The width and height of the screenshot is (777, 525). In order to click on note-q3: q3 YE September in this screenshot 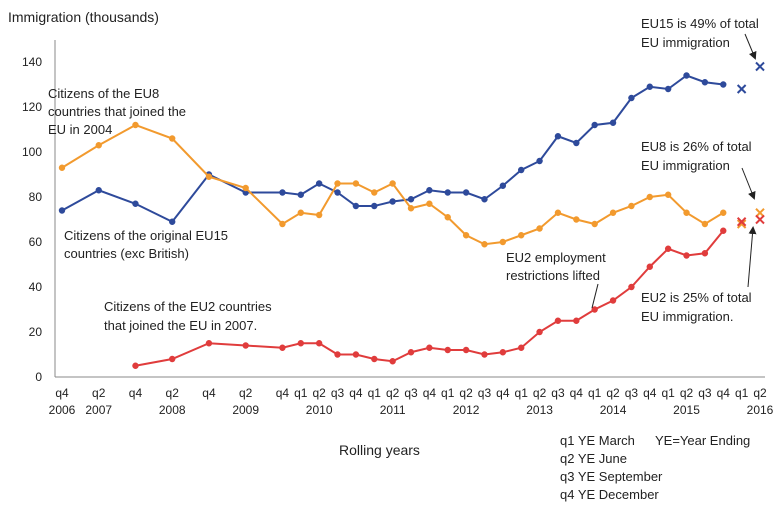, I will do `click(611, 476)`.